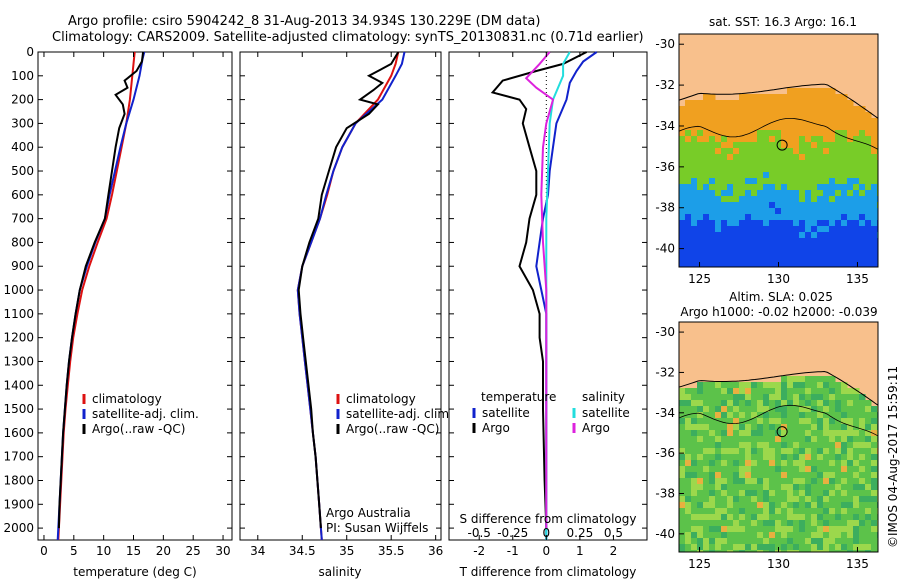 The image size is (900, 580). I want to click on x-tick-label: 130, so click(778, 564).